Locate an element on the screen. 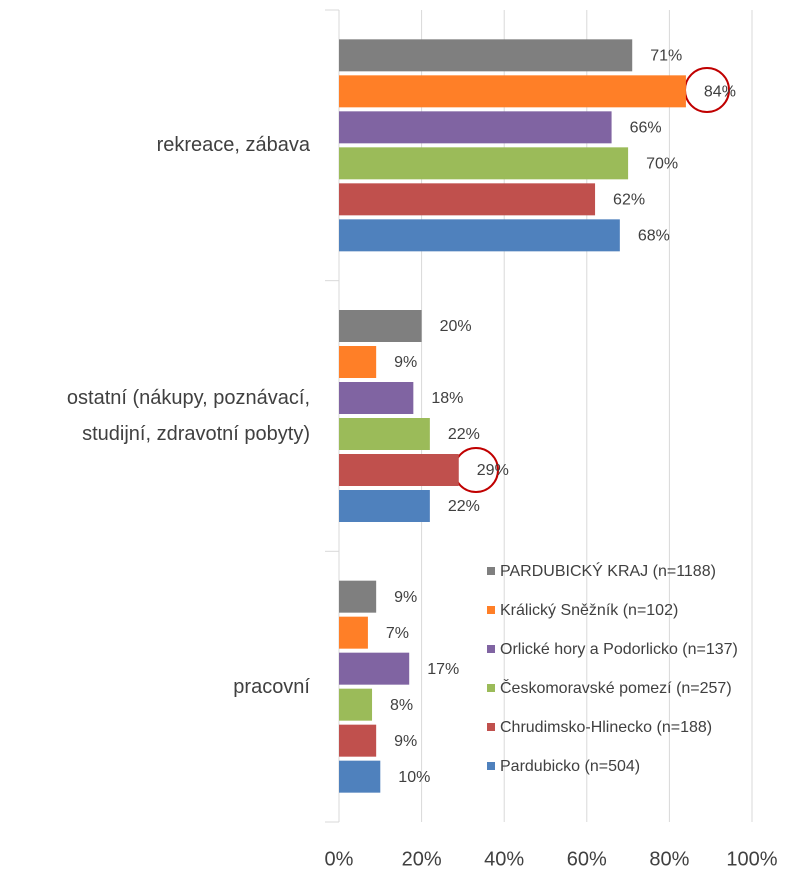 The width and height of the screenshot is (792, 869). value-label: 84% is located at coordinates (720, 92).